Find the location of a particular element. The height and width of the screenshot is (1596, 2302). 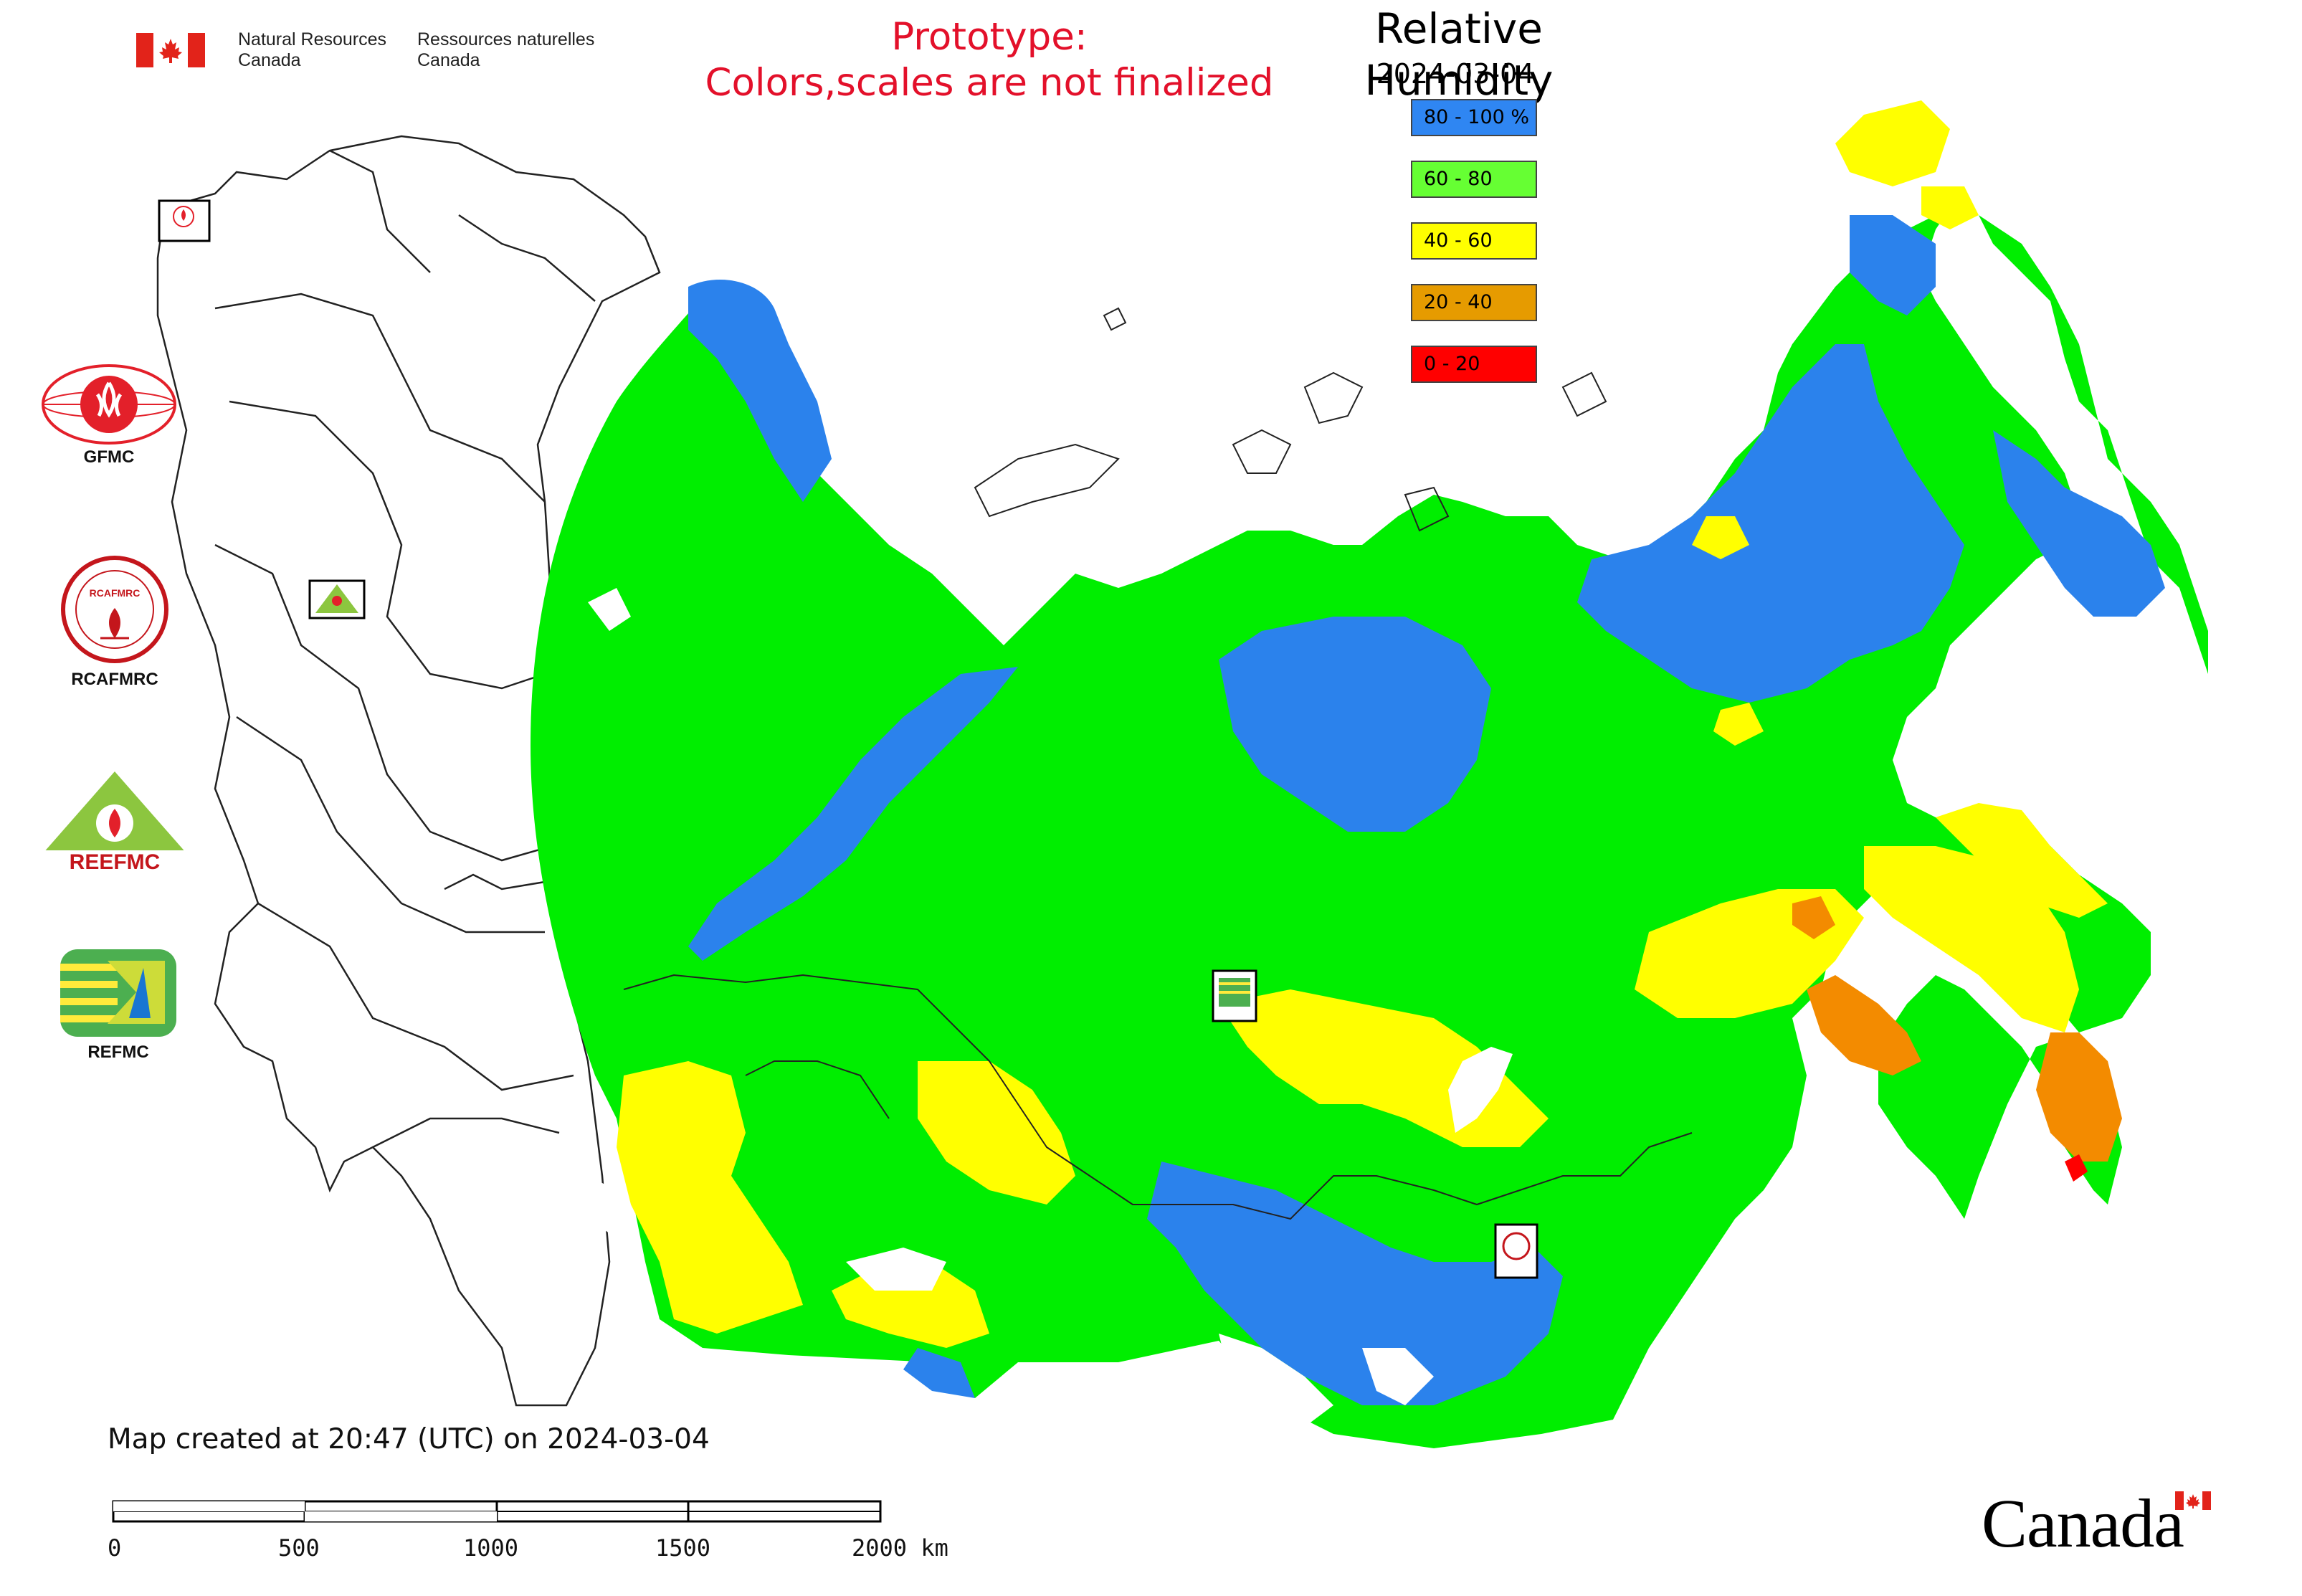

internal-borders is located at coordinates (1158, 1097).